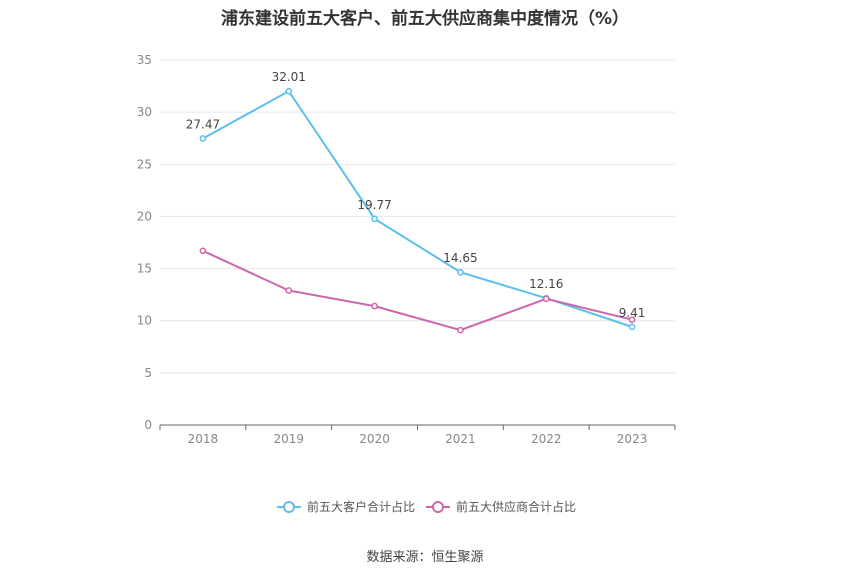  Describe the element at coordinates (460, 258) in the screenshot. I see `data-label: 14.65` at that location.